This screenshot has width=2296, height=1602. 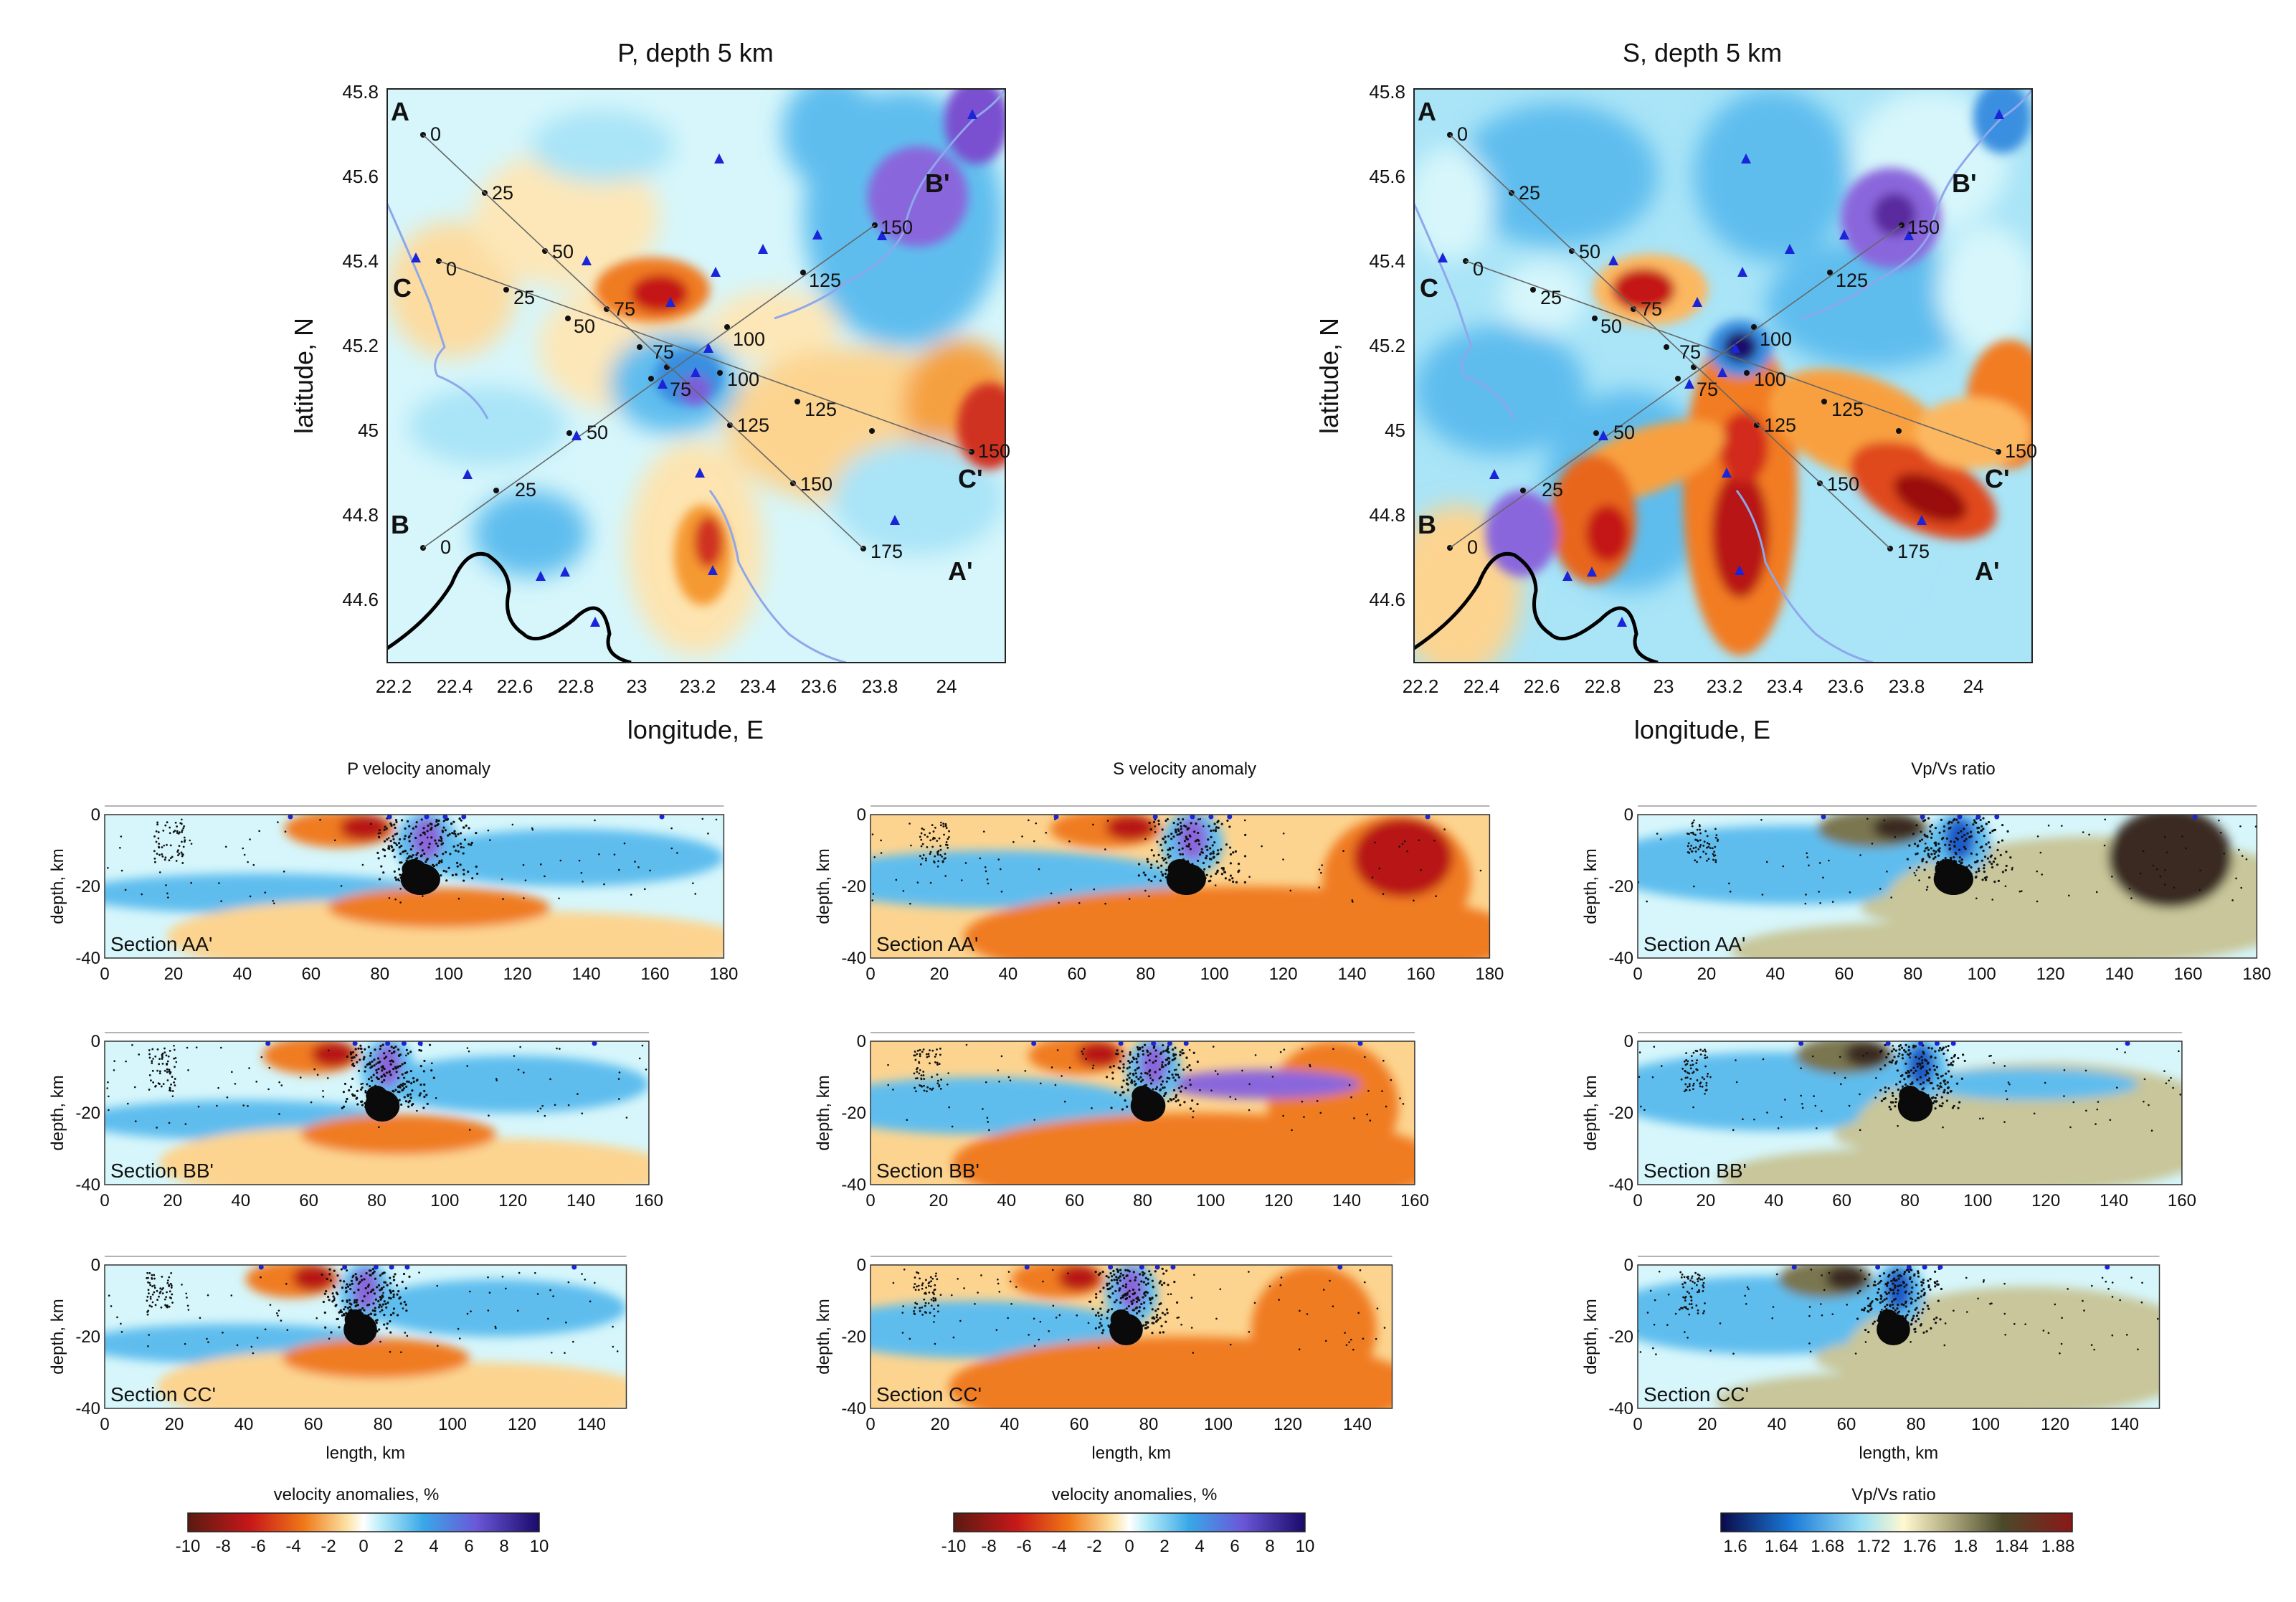 I want to click on xtick: 0, so click(x=870, y=1424).